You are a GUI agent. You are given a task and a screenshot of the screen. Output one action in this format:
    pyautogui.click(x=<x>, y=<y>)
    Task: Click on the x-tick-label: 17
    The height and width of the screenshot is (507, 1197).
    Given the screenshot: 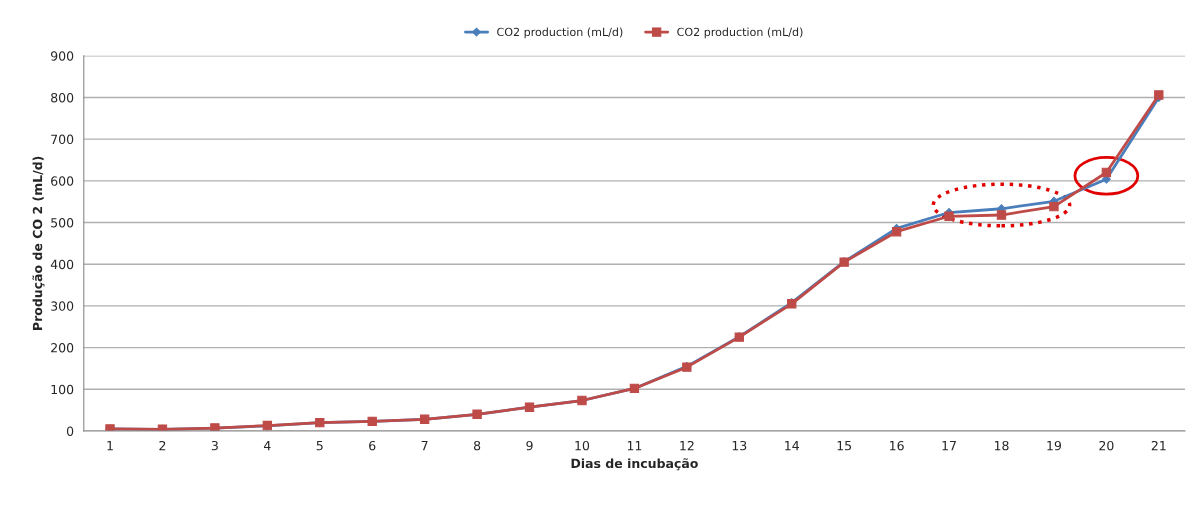 What is the action you would take?
    pyautogui.click(x=949, y=446)
    